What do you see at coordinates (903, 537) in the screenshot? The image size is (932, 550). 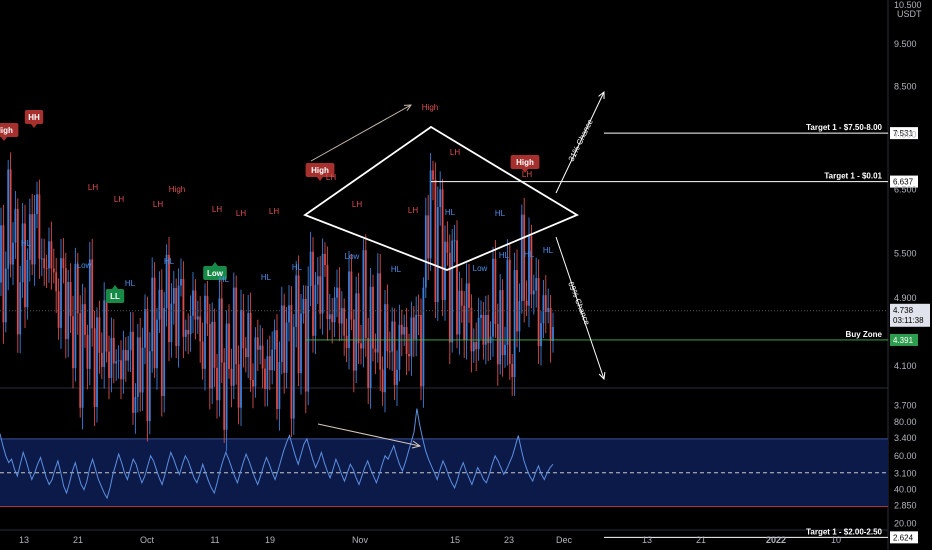 I see `level-price-text: 2.624` at bounding box center [903, 537].